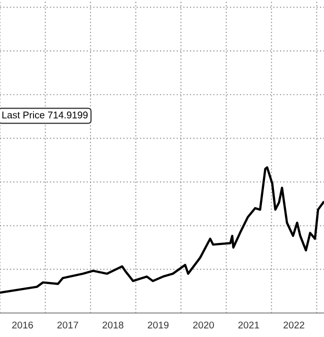  What do you see at coordinates (158, 325) in the screenshot?
I see `x-tick-label: 2019` at bounding box center [158, 325].